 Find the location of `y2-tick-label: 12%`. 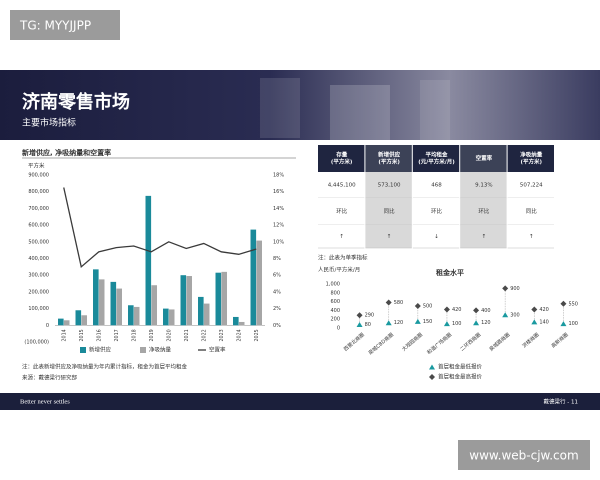

y2-tick-label: 12% is located at coordinates (278, 226).